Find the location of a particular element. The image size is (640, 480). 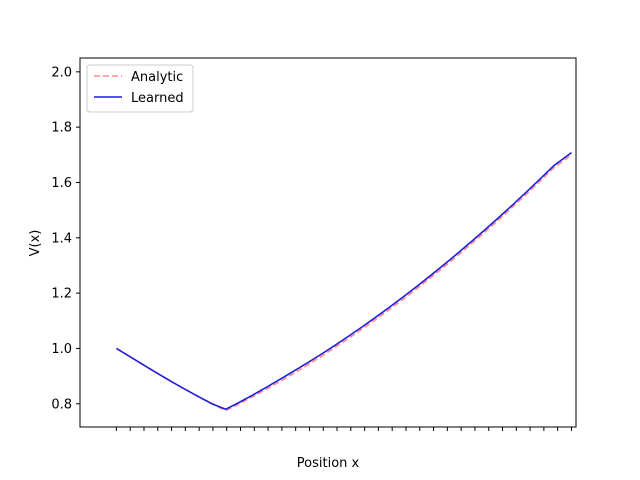

y-axis-ticks: 0.8 1.0 1.2 1.4 1.6 1.8 2.0 is located at coordinates (65, 238).